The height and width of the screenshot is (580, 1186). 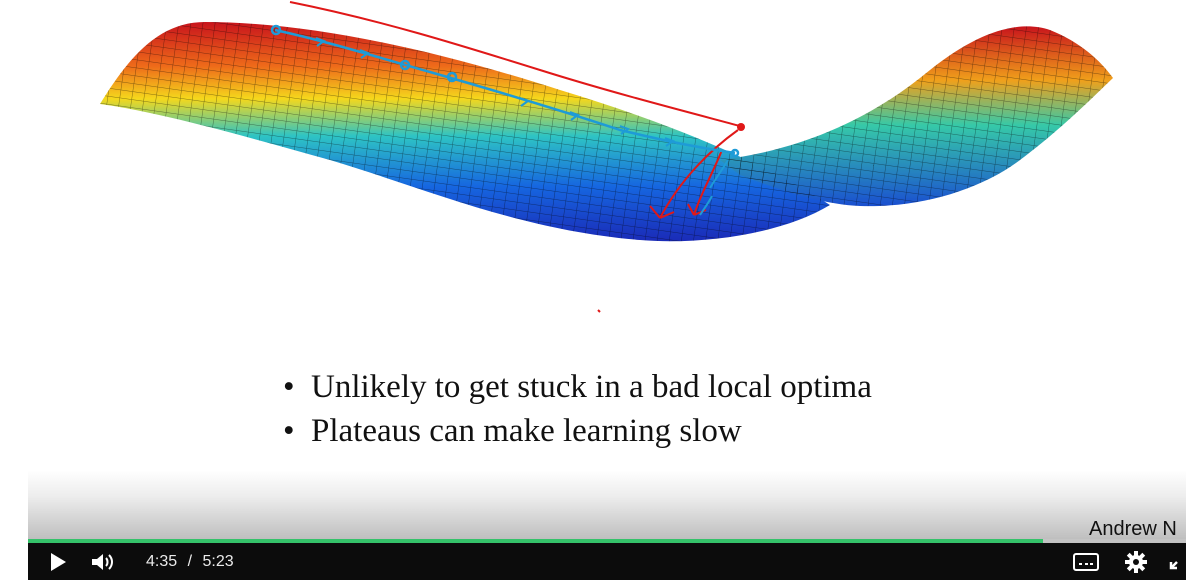 I want to click on captions-button, so click(x=1086, y=561).